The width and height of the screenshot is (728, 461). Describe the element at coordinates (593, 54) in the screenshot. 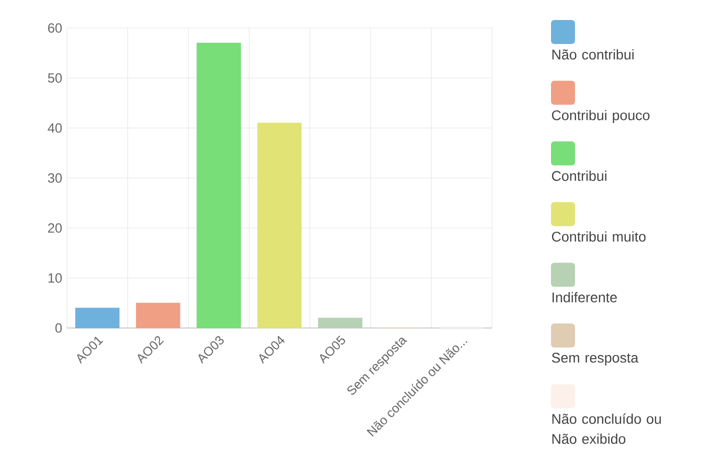

I see `legend-label: Não contribui` at that location.